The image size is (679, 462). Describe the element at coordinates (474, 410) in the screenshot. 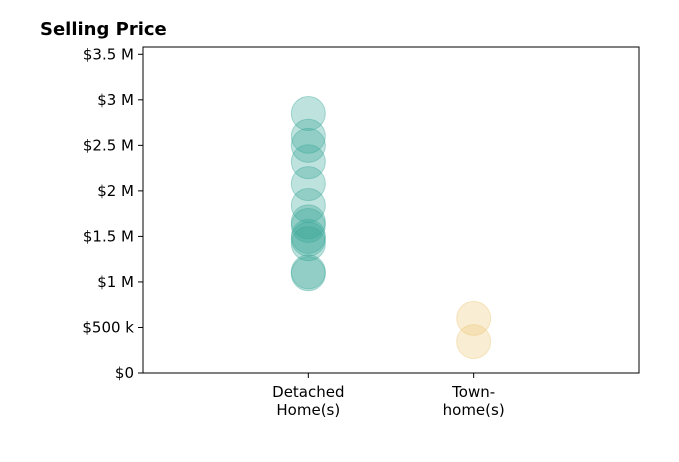

I see `x-tick-label-line: home(s)` at that location.